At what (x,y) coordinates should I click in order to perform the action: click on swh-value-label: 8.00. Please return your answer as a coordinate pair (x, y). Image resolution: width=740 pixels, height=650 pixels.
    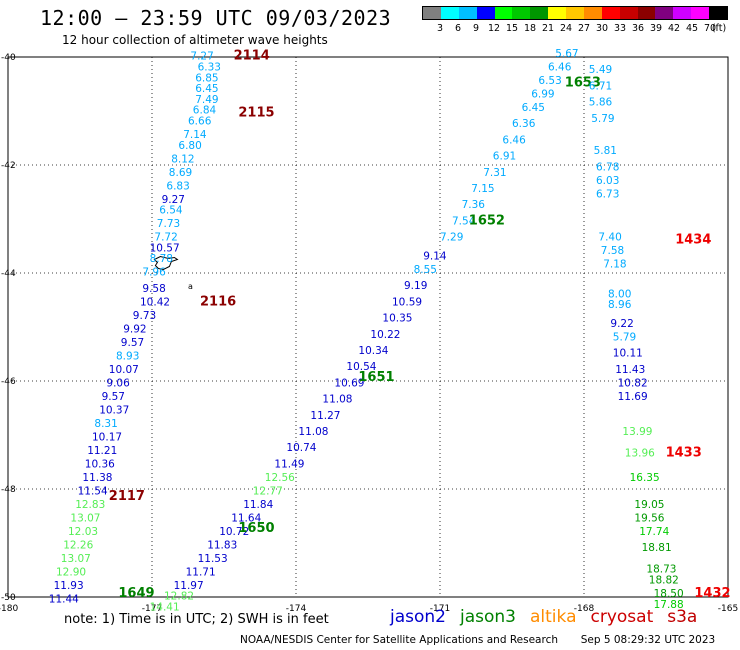
    Looking at the image, I should click on (619, 294).